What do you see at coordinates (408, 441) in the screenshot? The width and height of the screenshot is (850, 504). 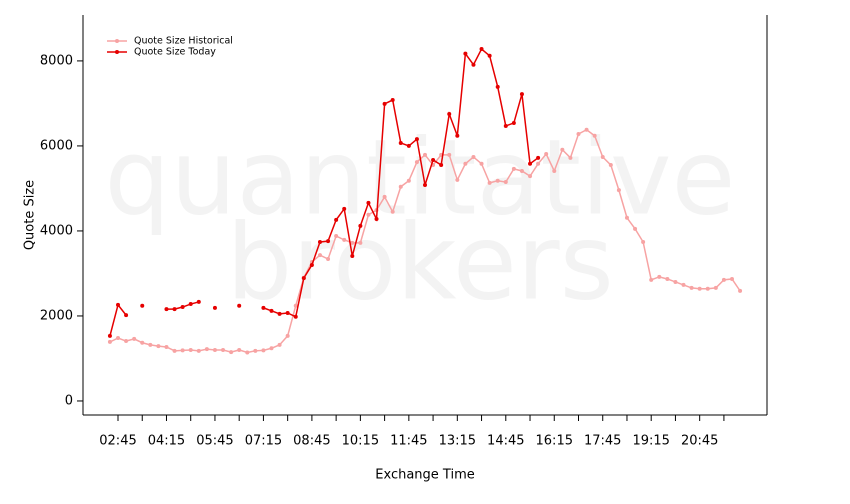 I see `x-tick-label: 11:45` at bounding box center [408, 441].